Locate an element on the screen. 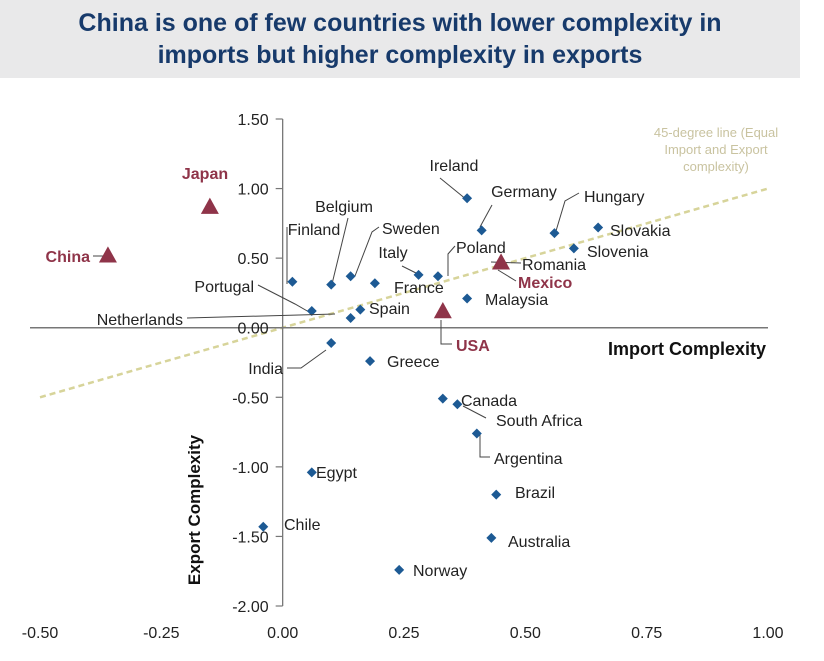 This screenshot has width=824, height=661. point-label-egypt: Egypt is located at coordinates (336, 473).